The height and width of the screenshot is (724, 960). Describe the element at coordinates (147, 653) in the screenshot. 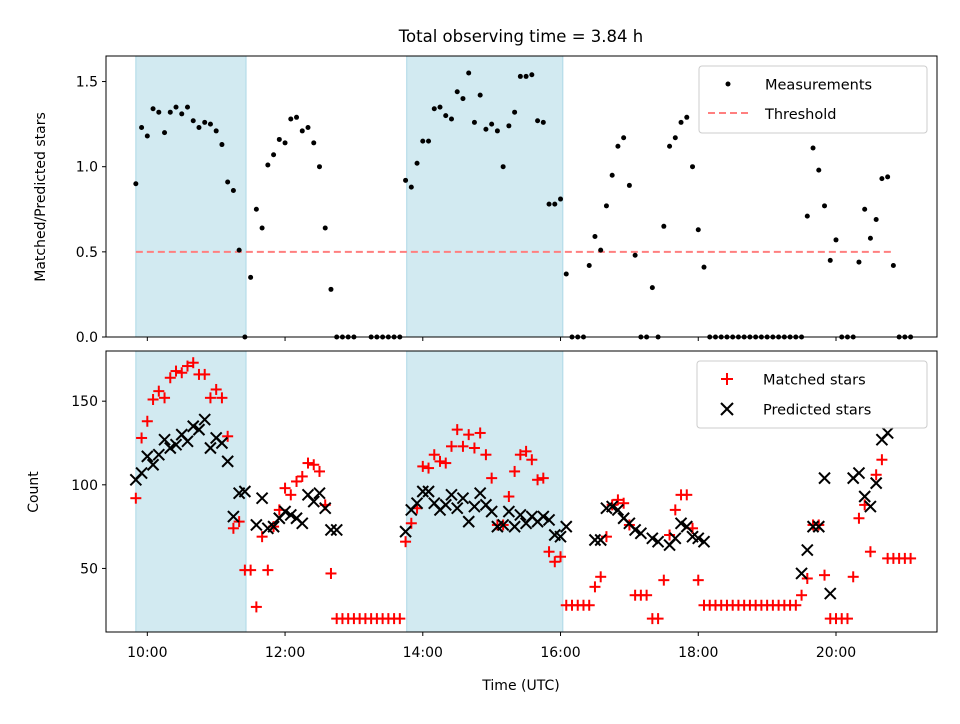

I see `x-tick-label: 10:00` at that location.